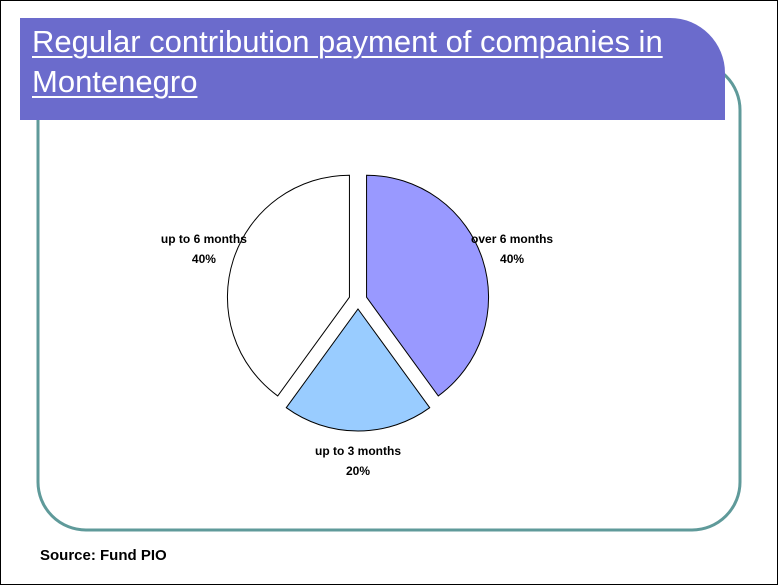 This screenshot has width=778, height=585. I want to click on slice-label: up to 3 months, so click(358, 451).